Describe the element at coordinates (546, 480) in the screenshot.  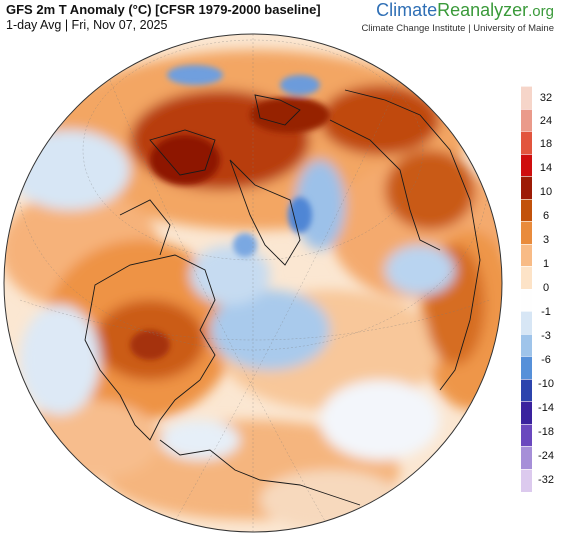
I see `scale-label: -32` at that location.